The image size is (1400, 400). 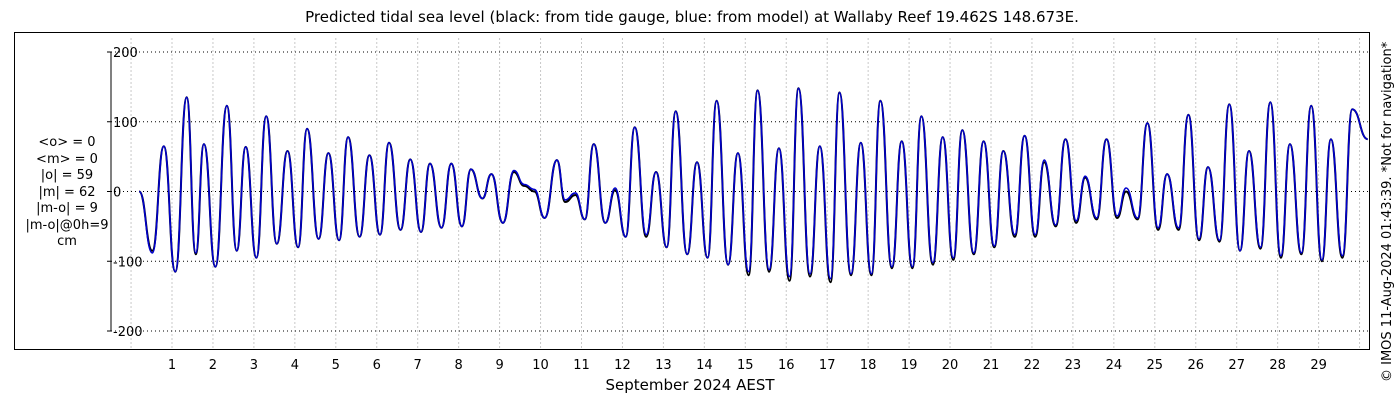 What do you see at coordinates (67, 175) in the screenshot?
I see `stat-abs-observed: |o| = 59` at bounding box center [67, 175].